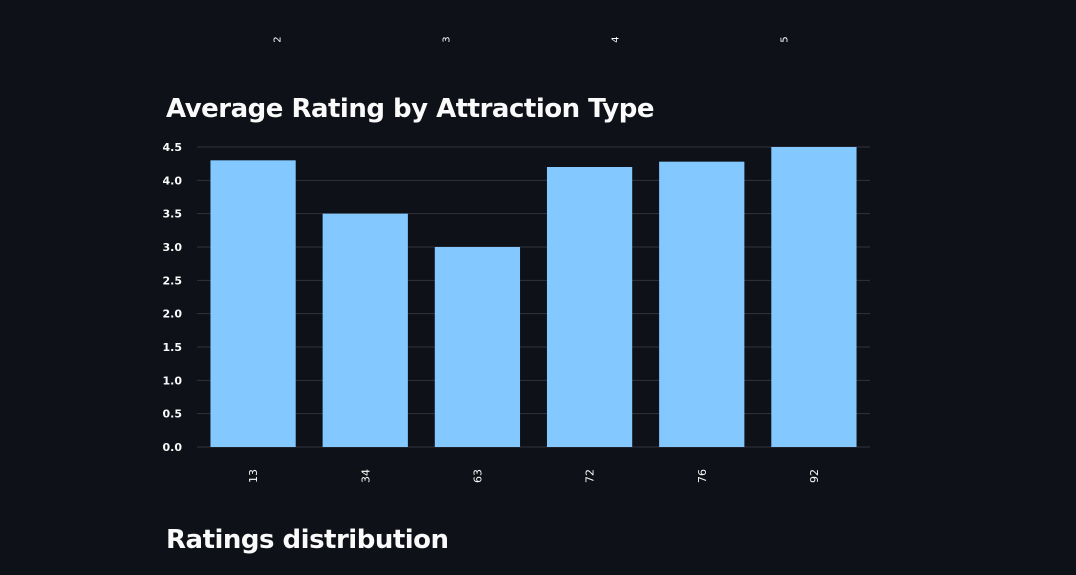  I want to click on chart-heading: Average Rating by Attraction Type, so click(410, 109).